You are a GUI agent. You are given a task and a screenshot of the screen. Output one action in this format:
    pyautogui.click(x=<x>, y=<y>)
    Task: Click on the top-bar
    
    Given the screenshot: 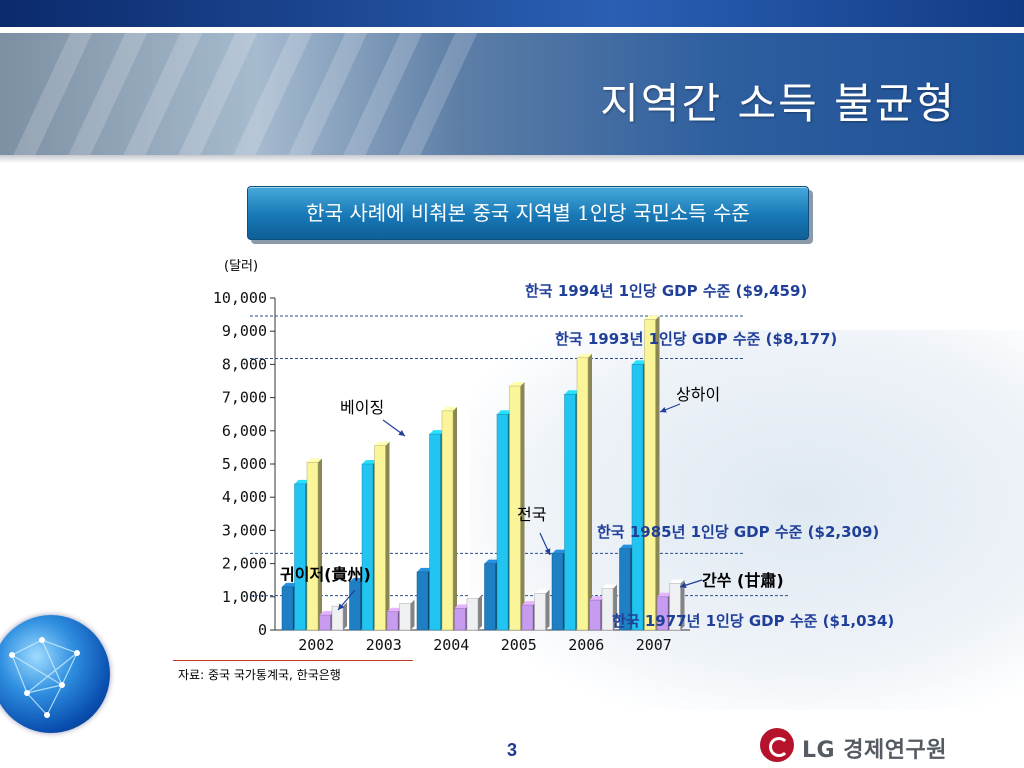 What is the action you would take?
    pyautogui.click(x=512, y=13)
    